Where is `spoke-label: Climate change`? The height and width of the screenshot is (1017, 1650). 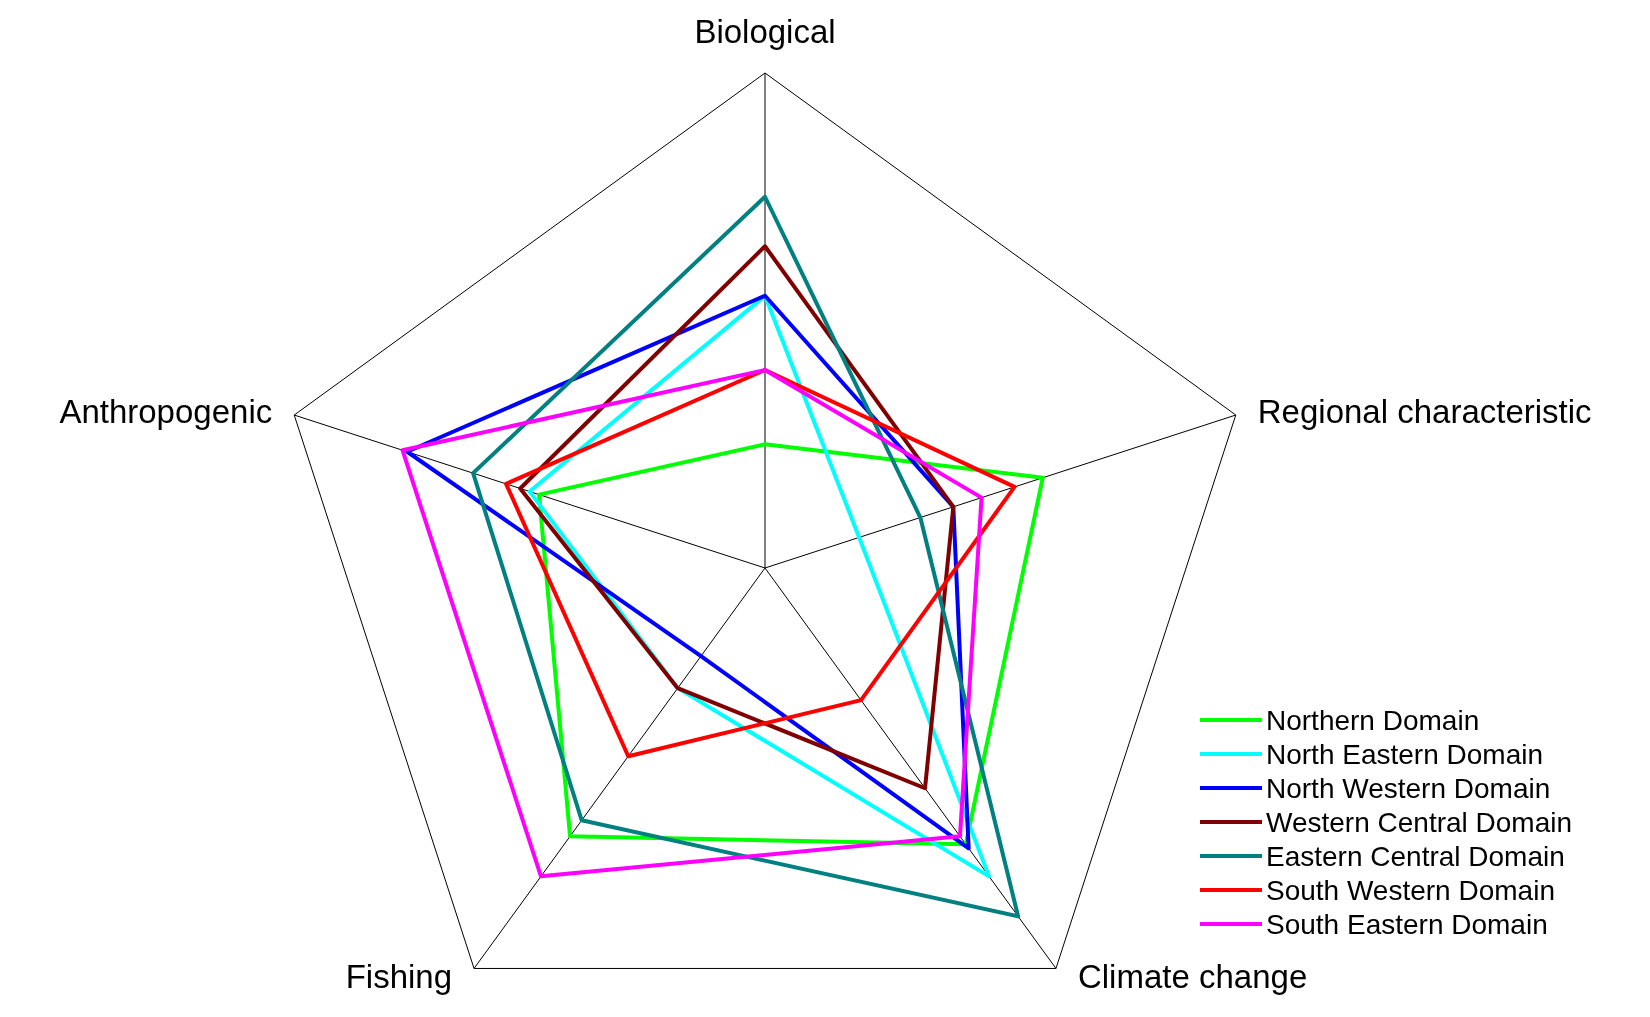 spoke-label: Climate change is located at coordinates (1192, 977).